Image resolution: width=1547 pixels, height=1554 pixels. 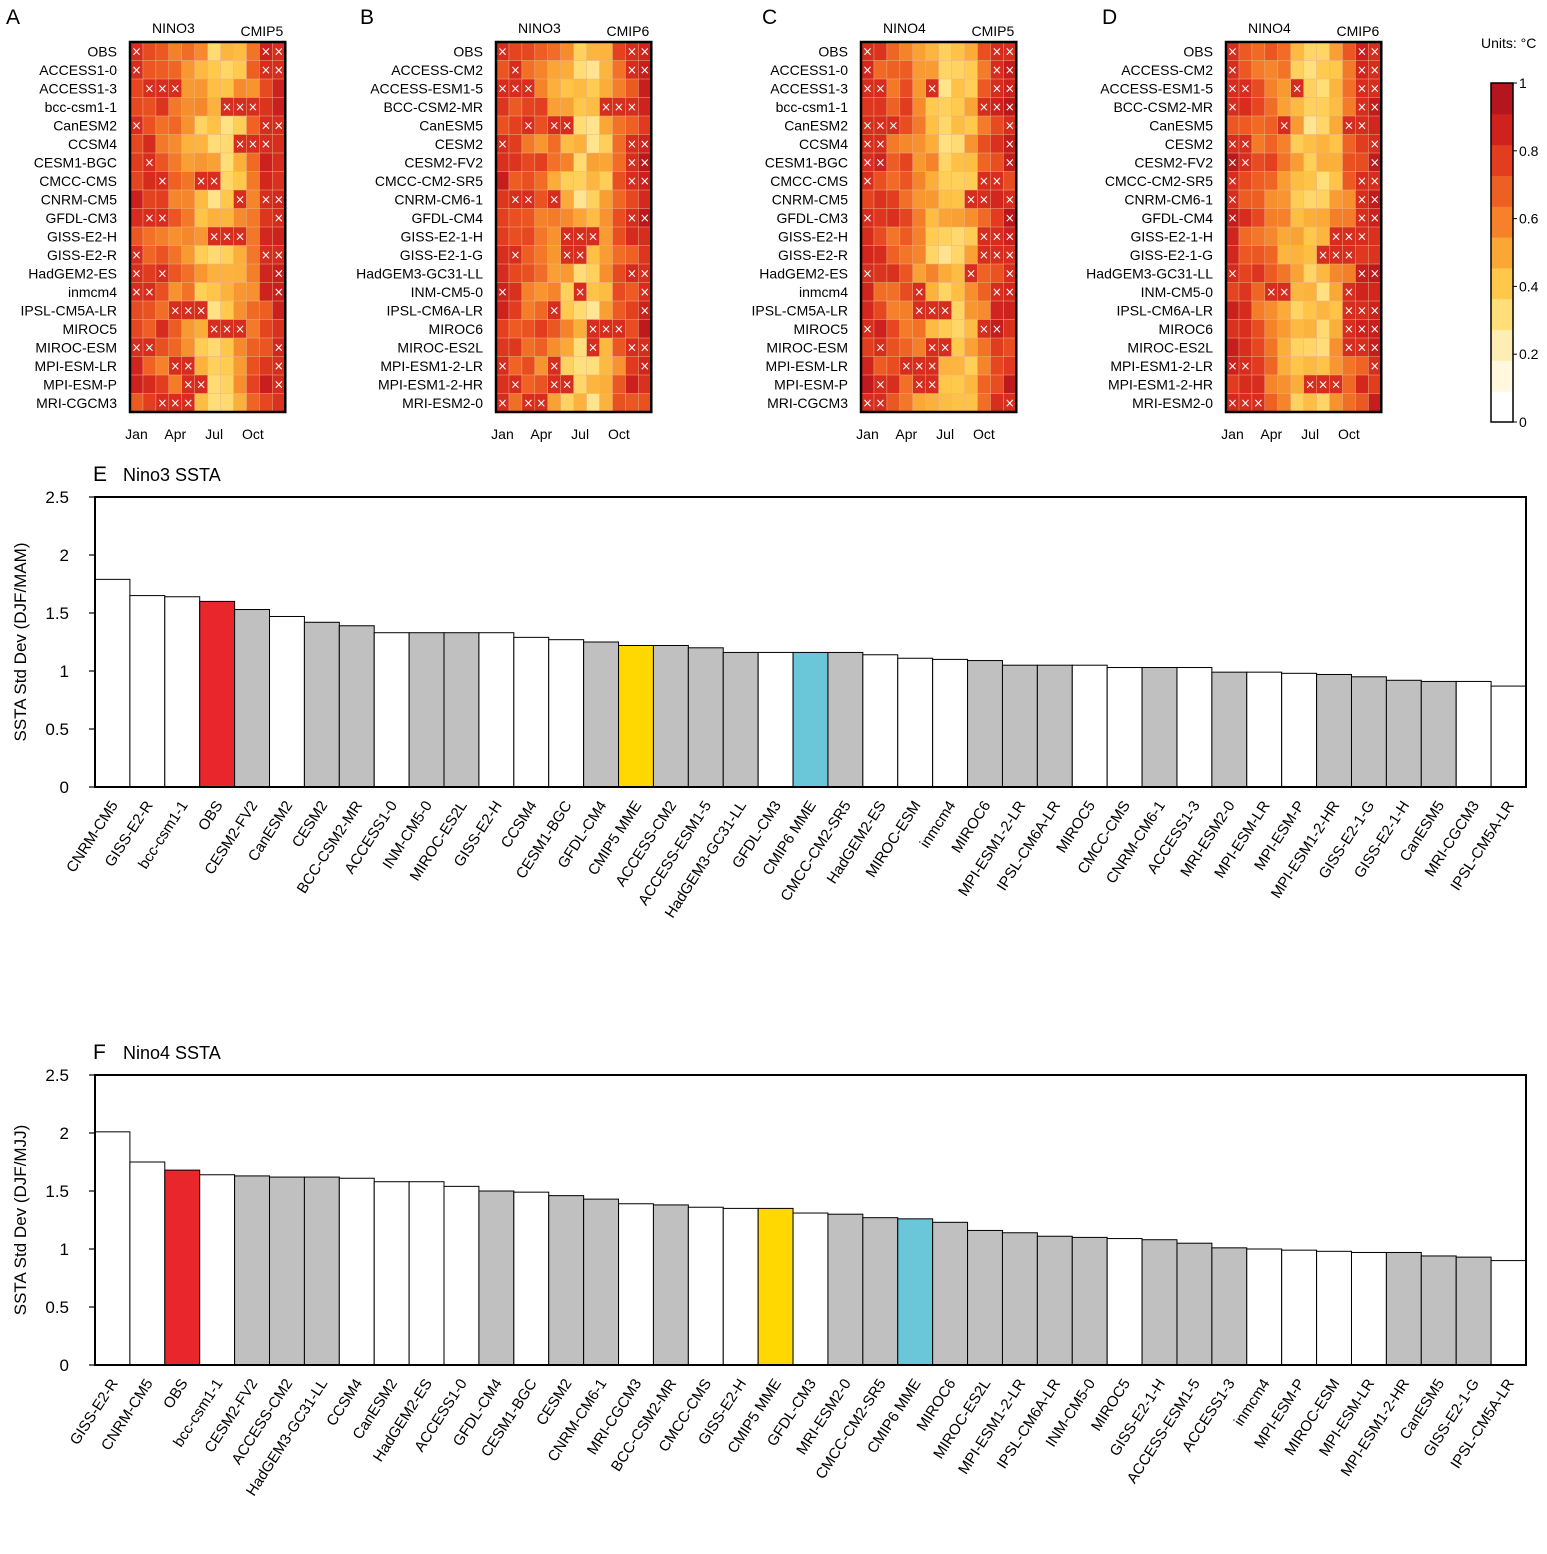 What do you see at coordinates (1186, 329) in the screenshot?
I see `row-label: MIROC6` at bounding box center [1186, 329].